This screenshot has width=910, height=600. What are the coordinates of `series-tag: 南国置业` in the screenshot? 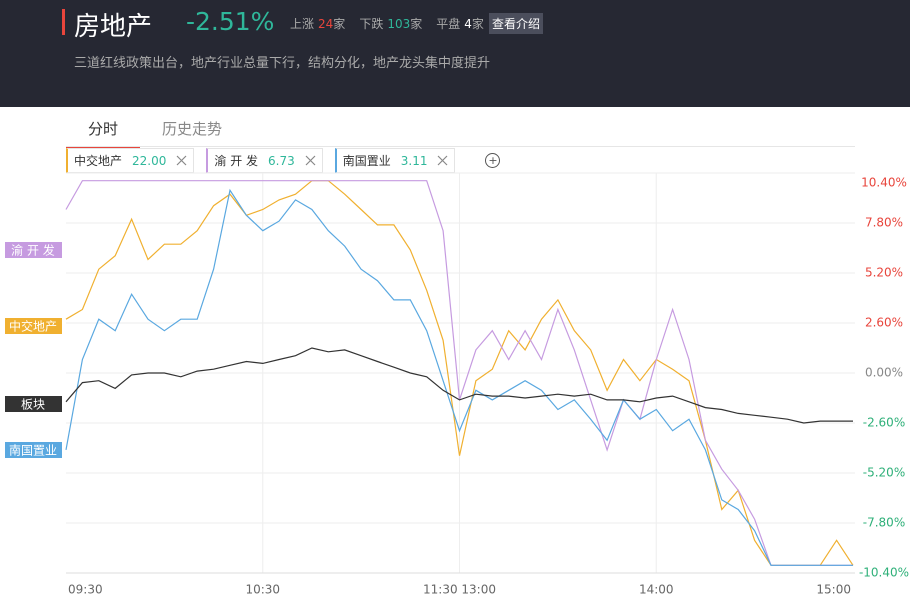 It's located at (33, 450).